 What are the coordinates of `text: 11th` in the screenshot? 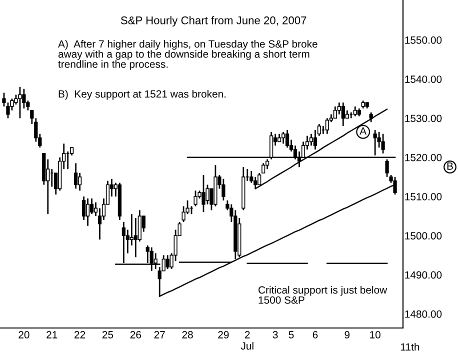 It's located at (410, 347).